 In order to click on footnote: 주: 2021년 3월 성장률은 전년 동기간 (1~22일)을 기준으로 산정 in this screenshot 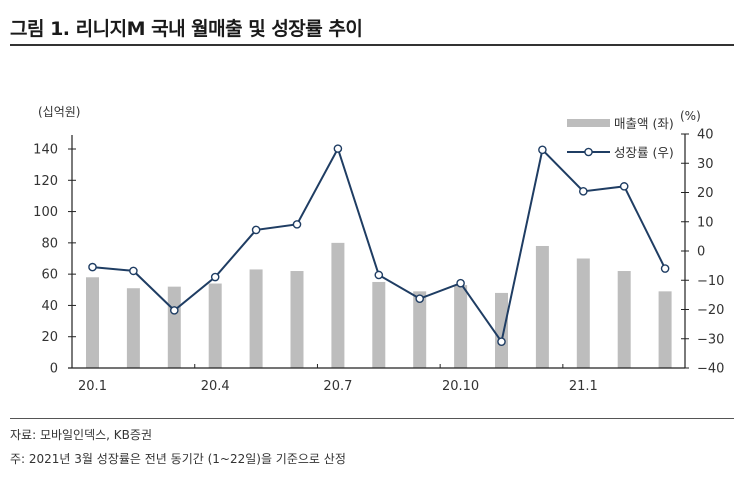, I will do `click(178, 459)`.